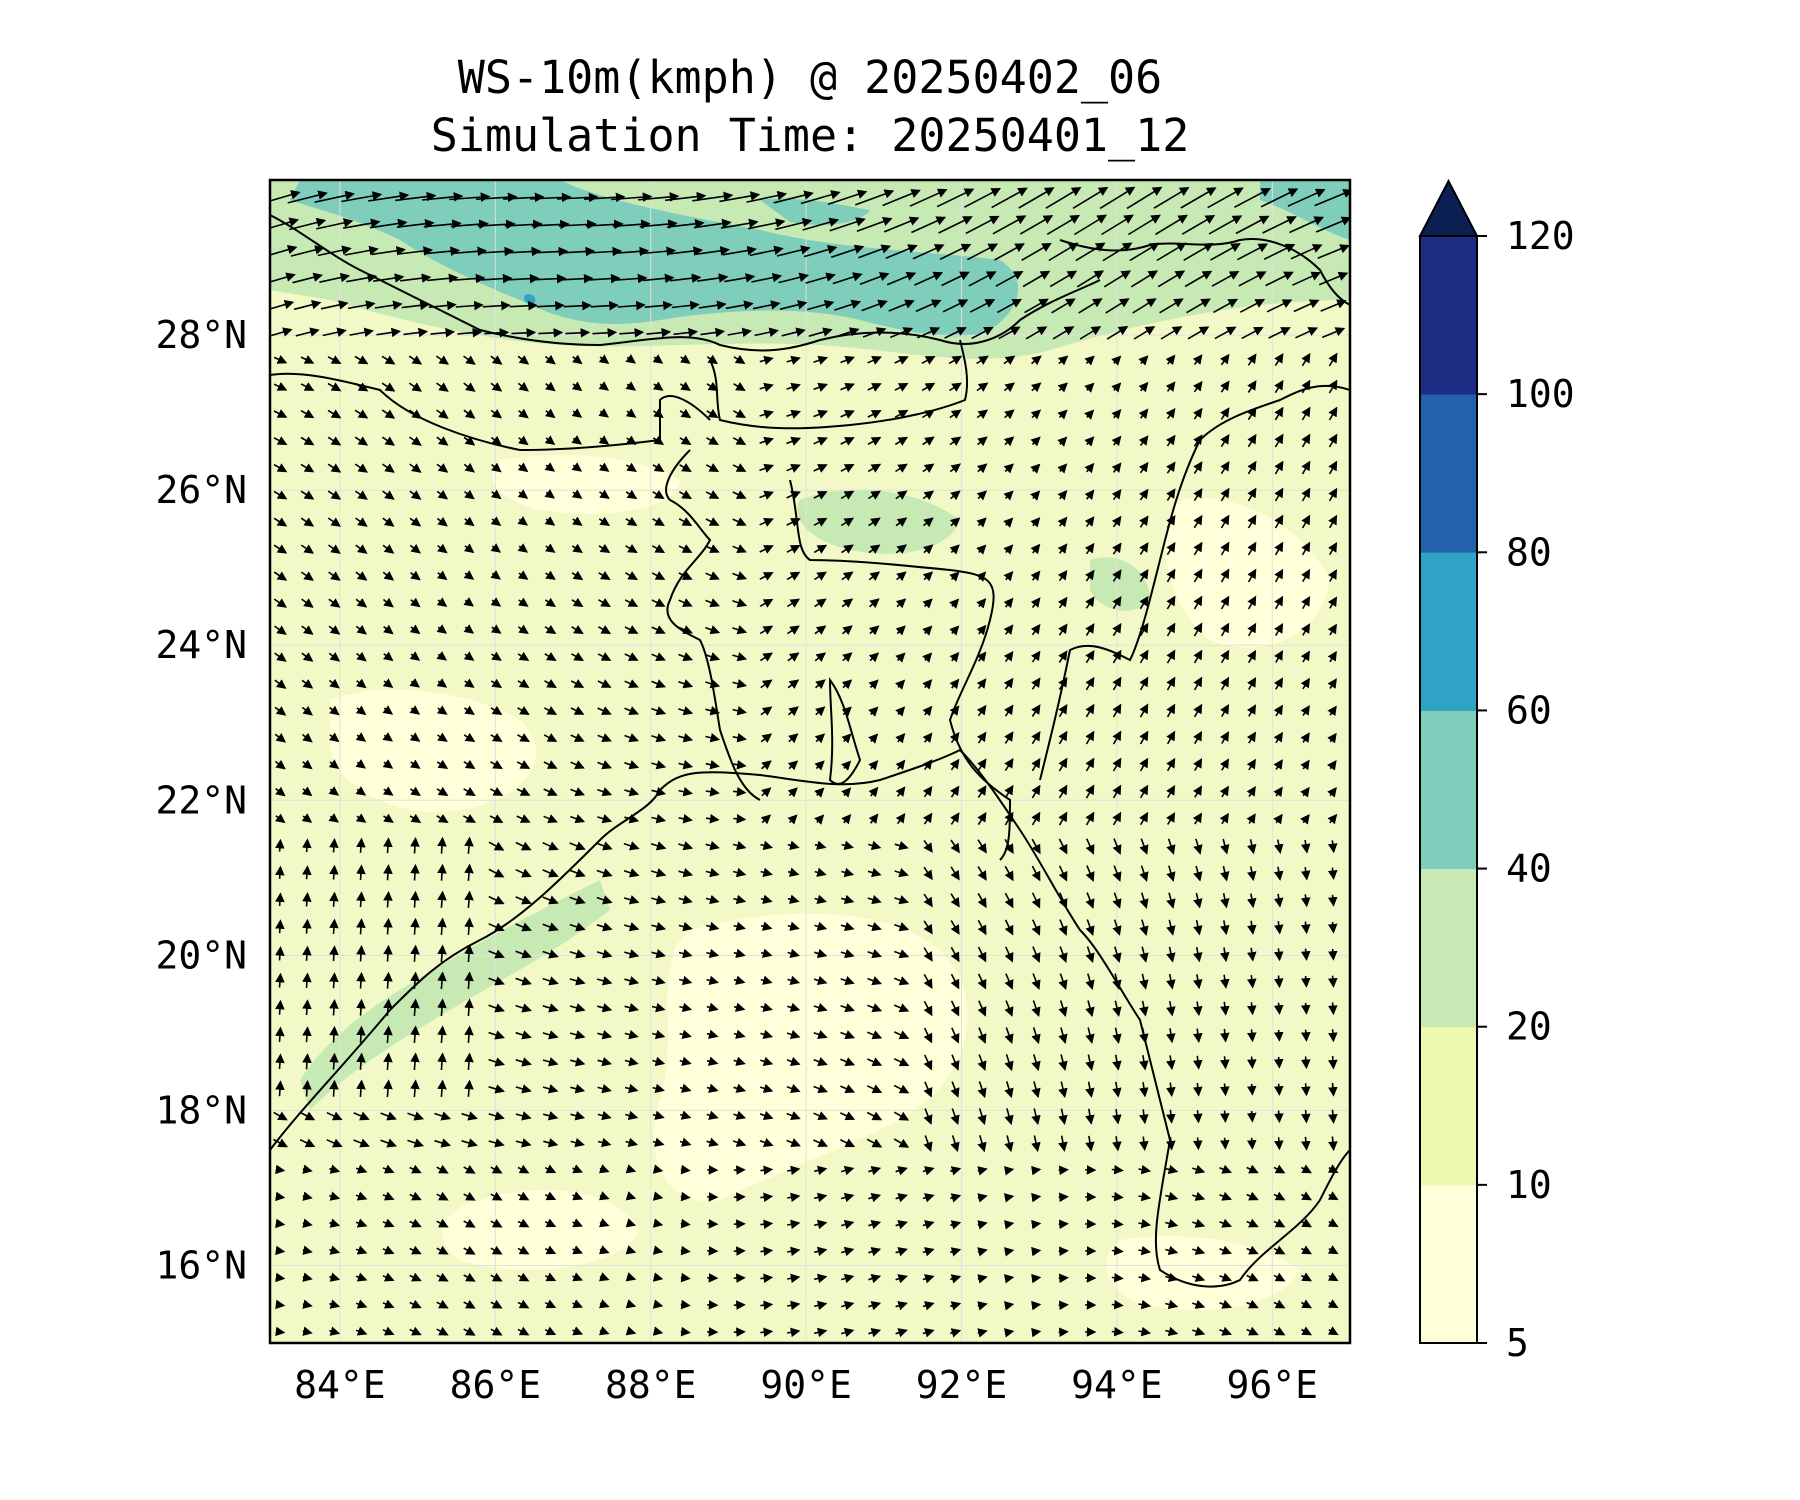 Image resolution: width=1800 pixels, height=1500 pixels. What do you see at coordinates (1273, 1385) in the screenshot?
I see `lon-tick-label: 96°E` at bounding box center [1273, 1385].